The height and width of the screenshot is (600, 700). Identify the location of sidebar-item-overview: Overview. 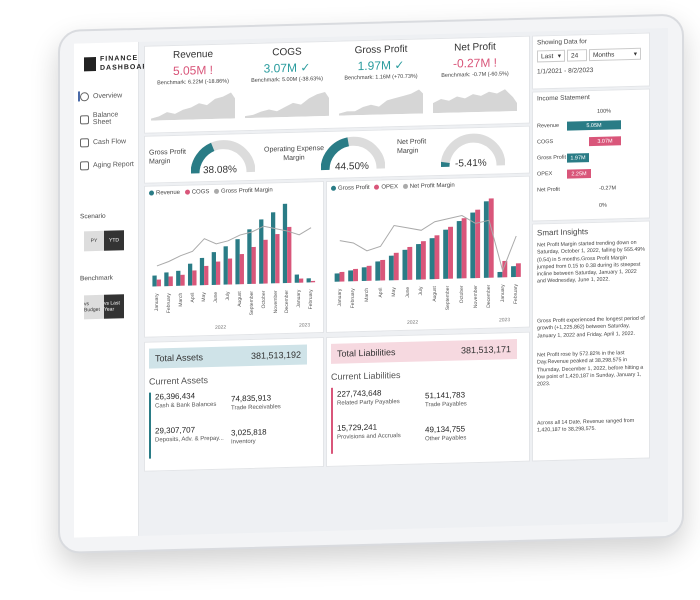
(101, 95).